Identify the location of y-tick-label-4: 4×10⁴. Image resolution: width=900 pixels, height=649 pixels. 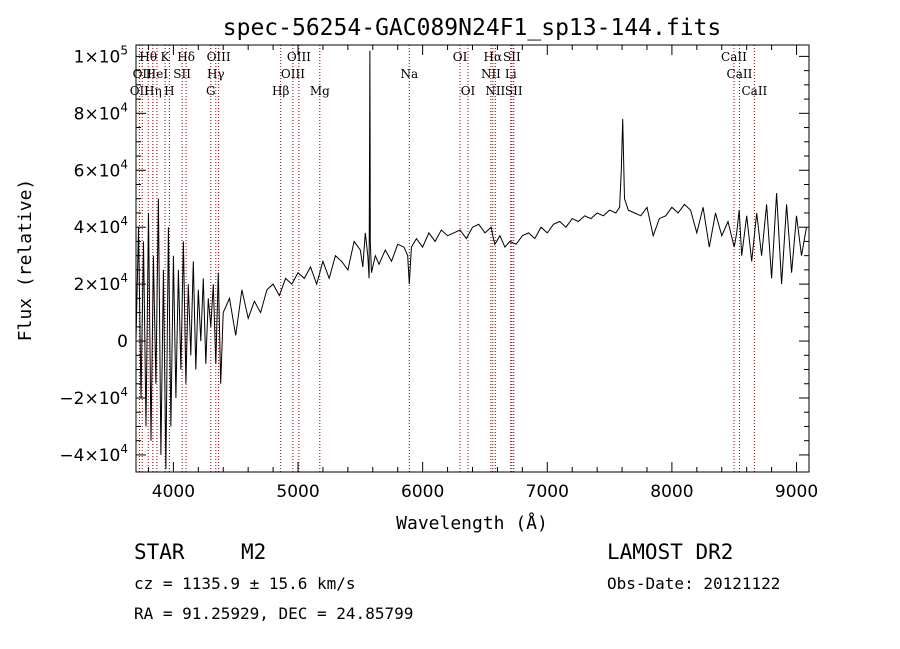
(101, 226).